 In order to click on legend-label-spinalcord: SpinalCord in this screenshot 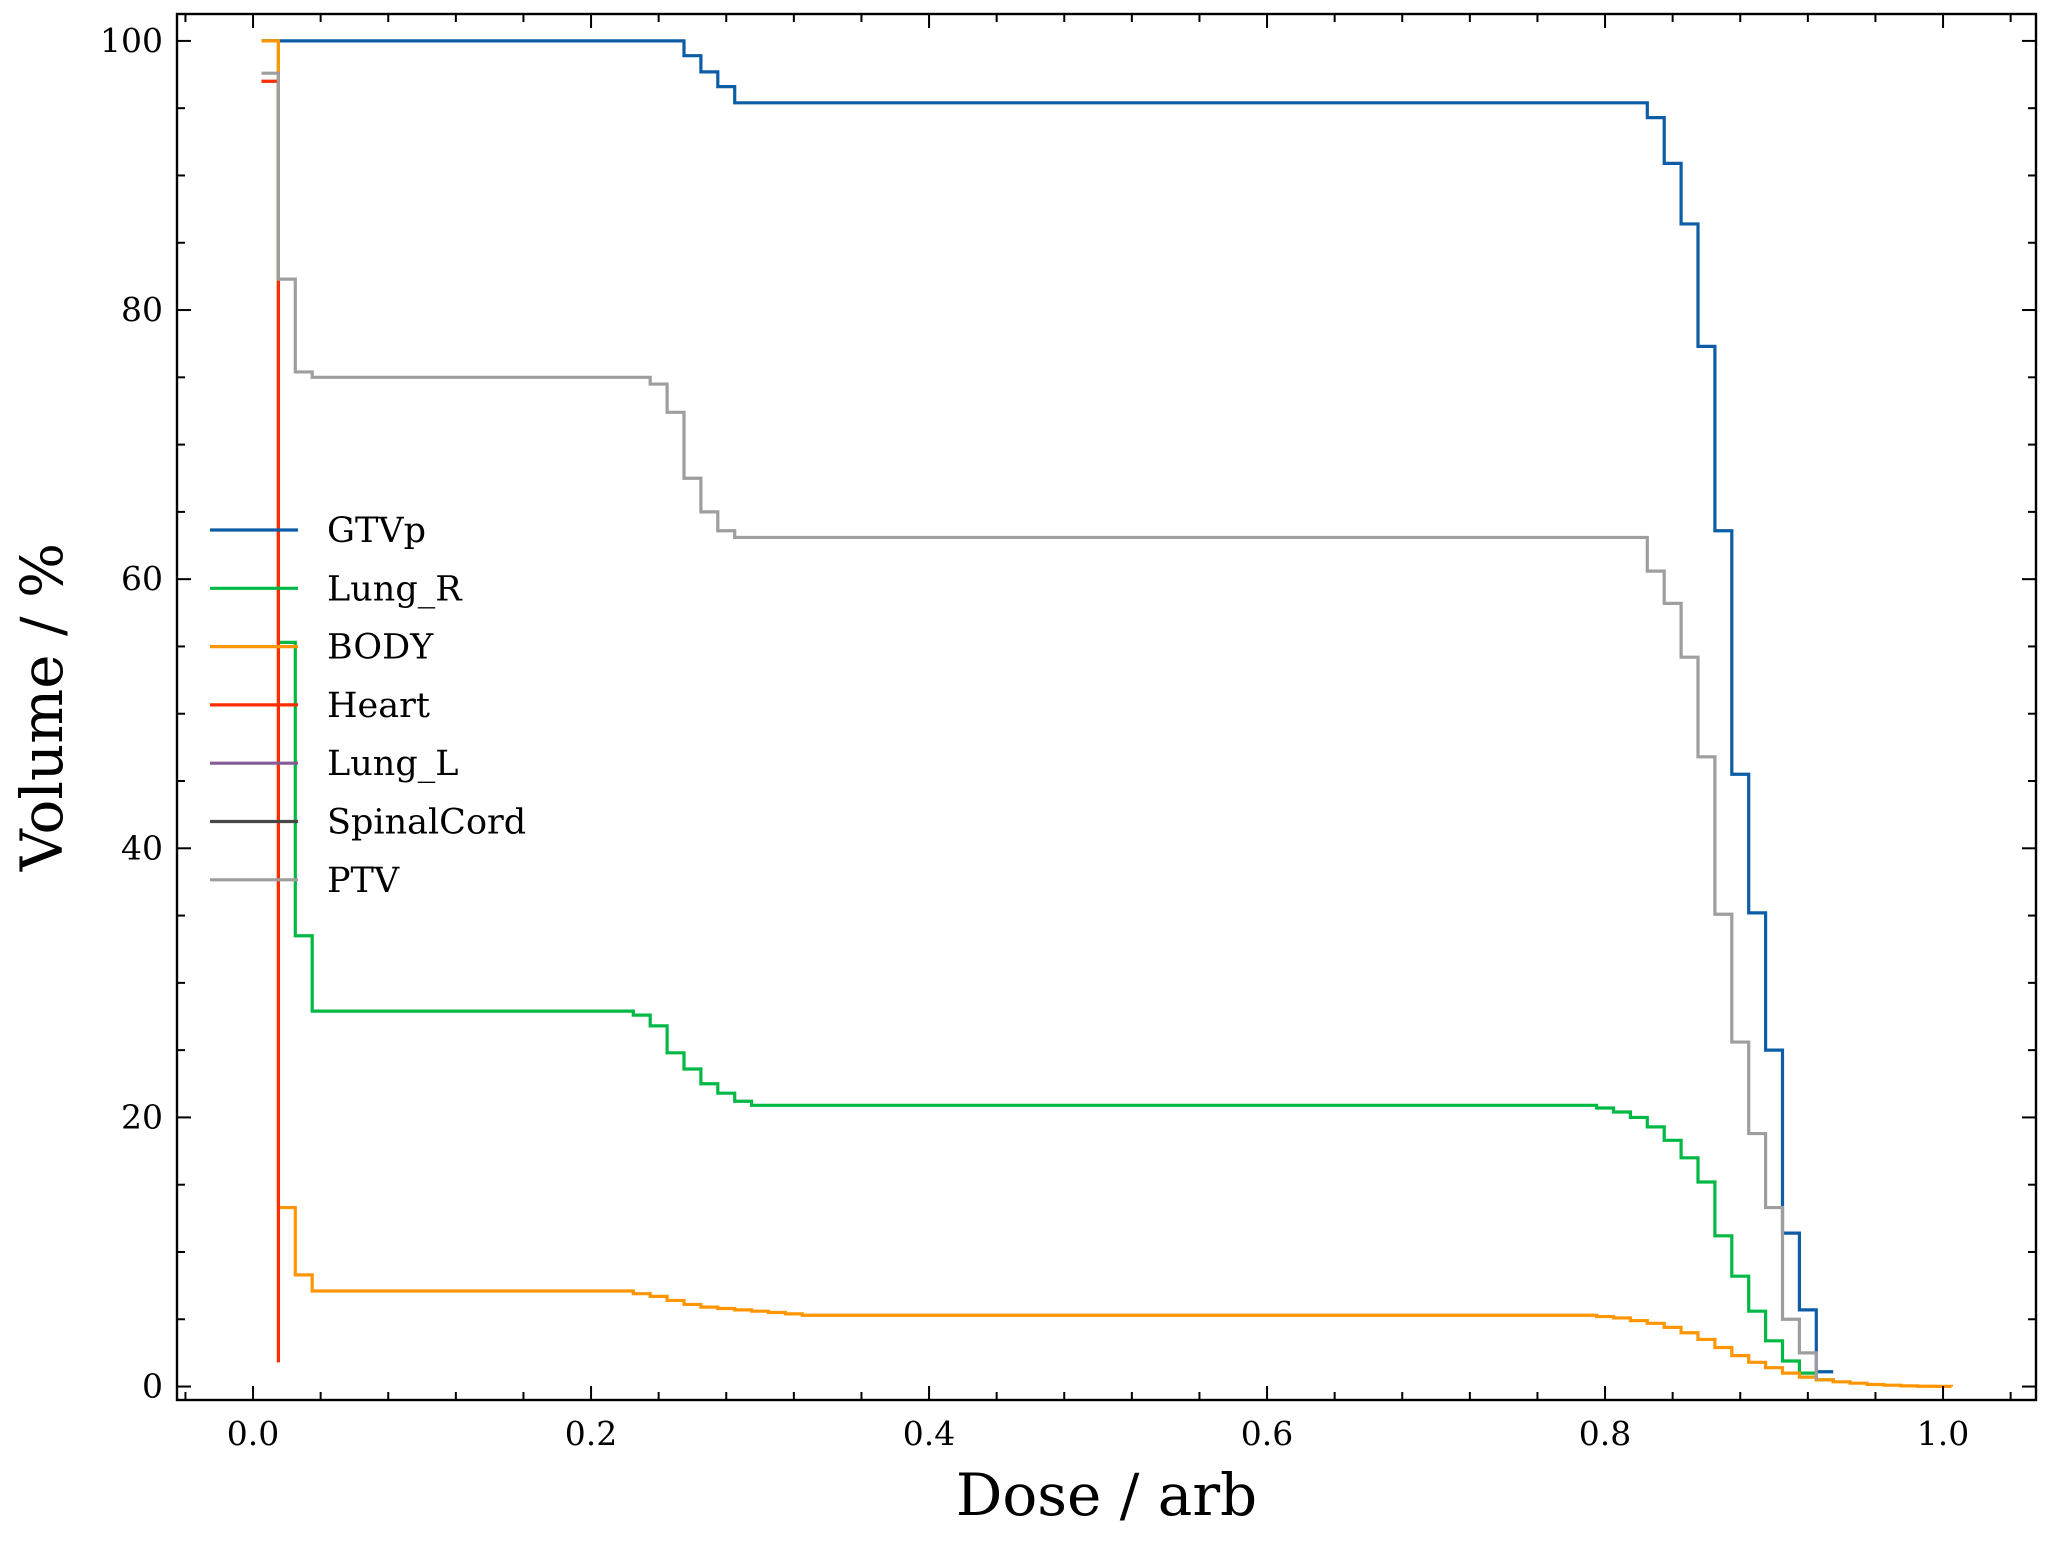, I will do `click(426, 823)`.